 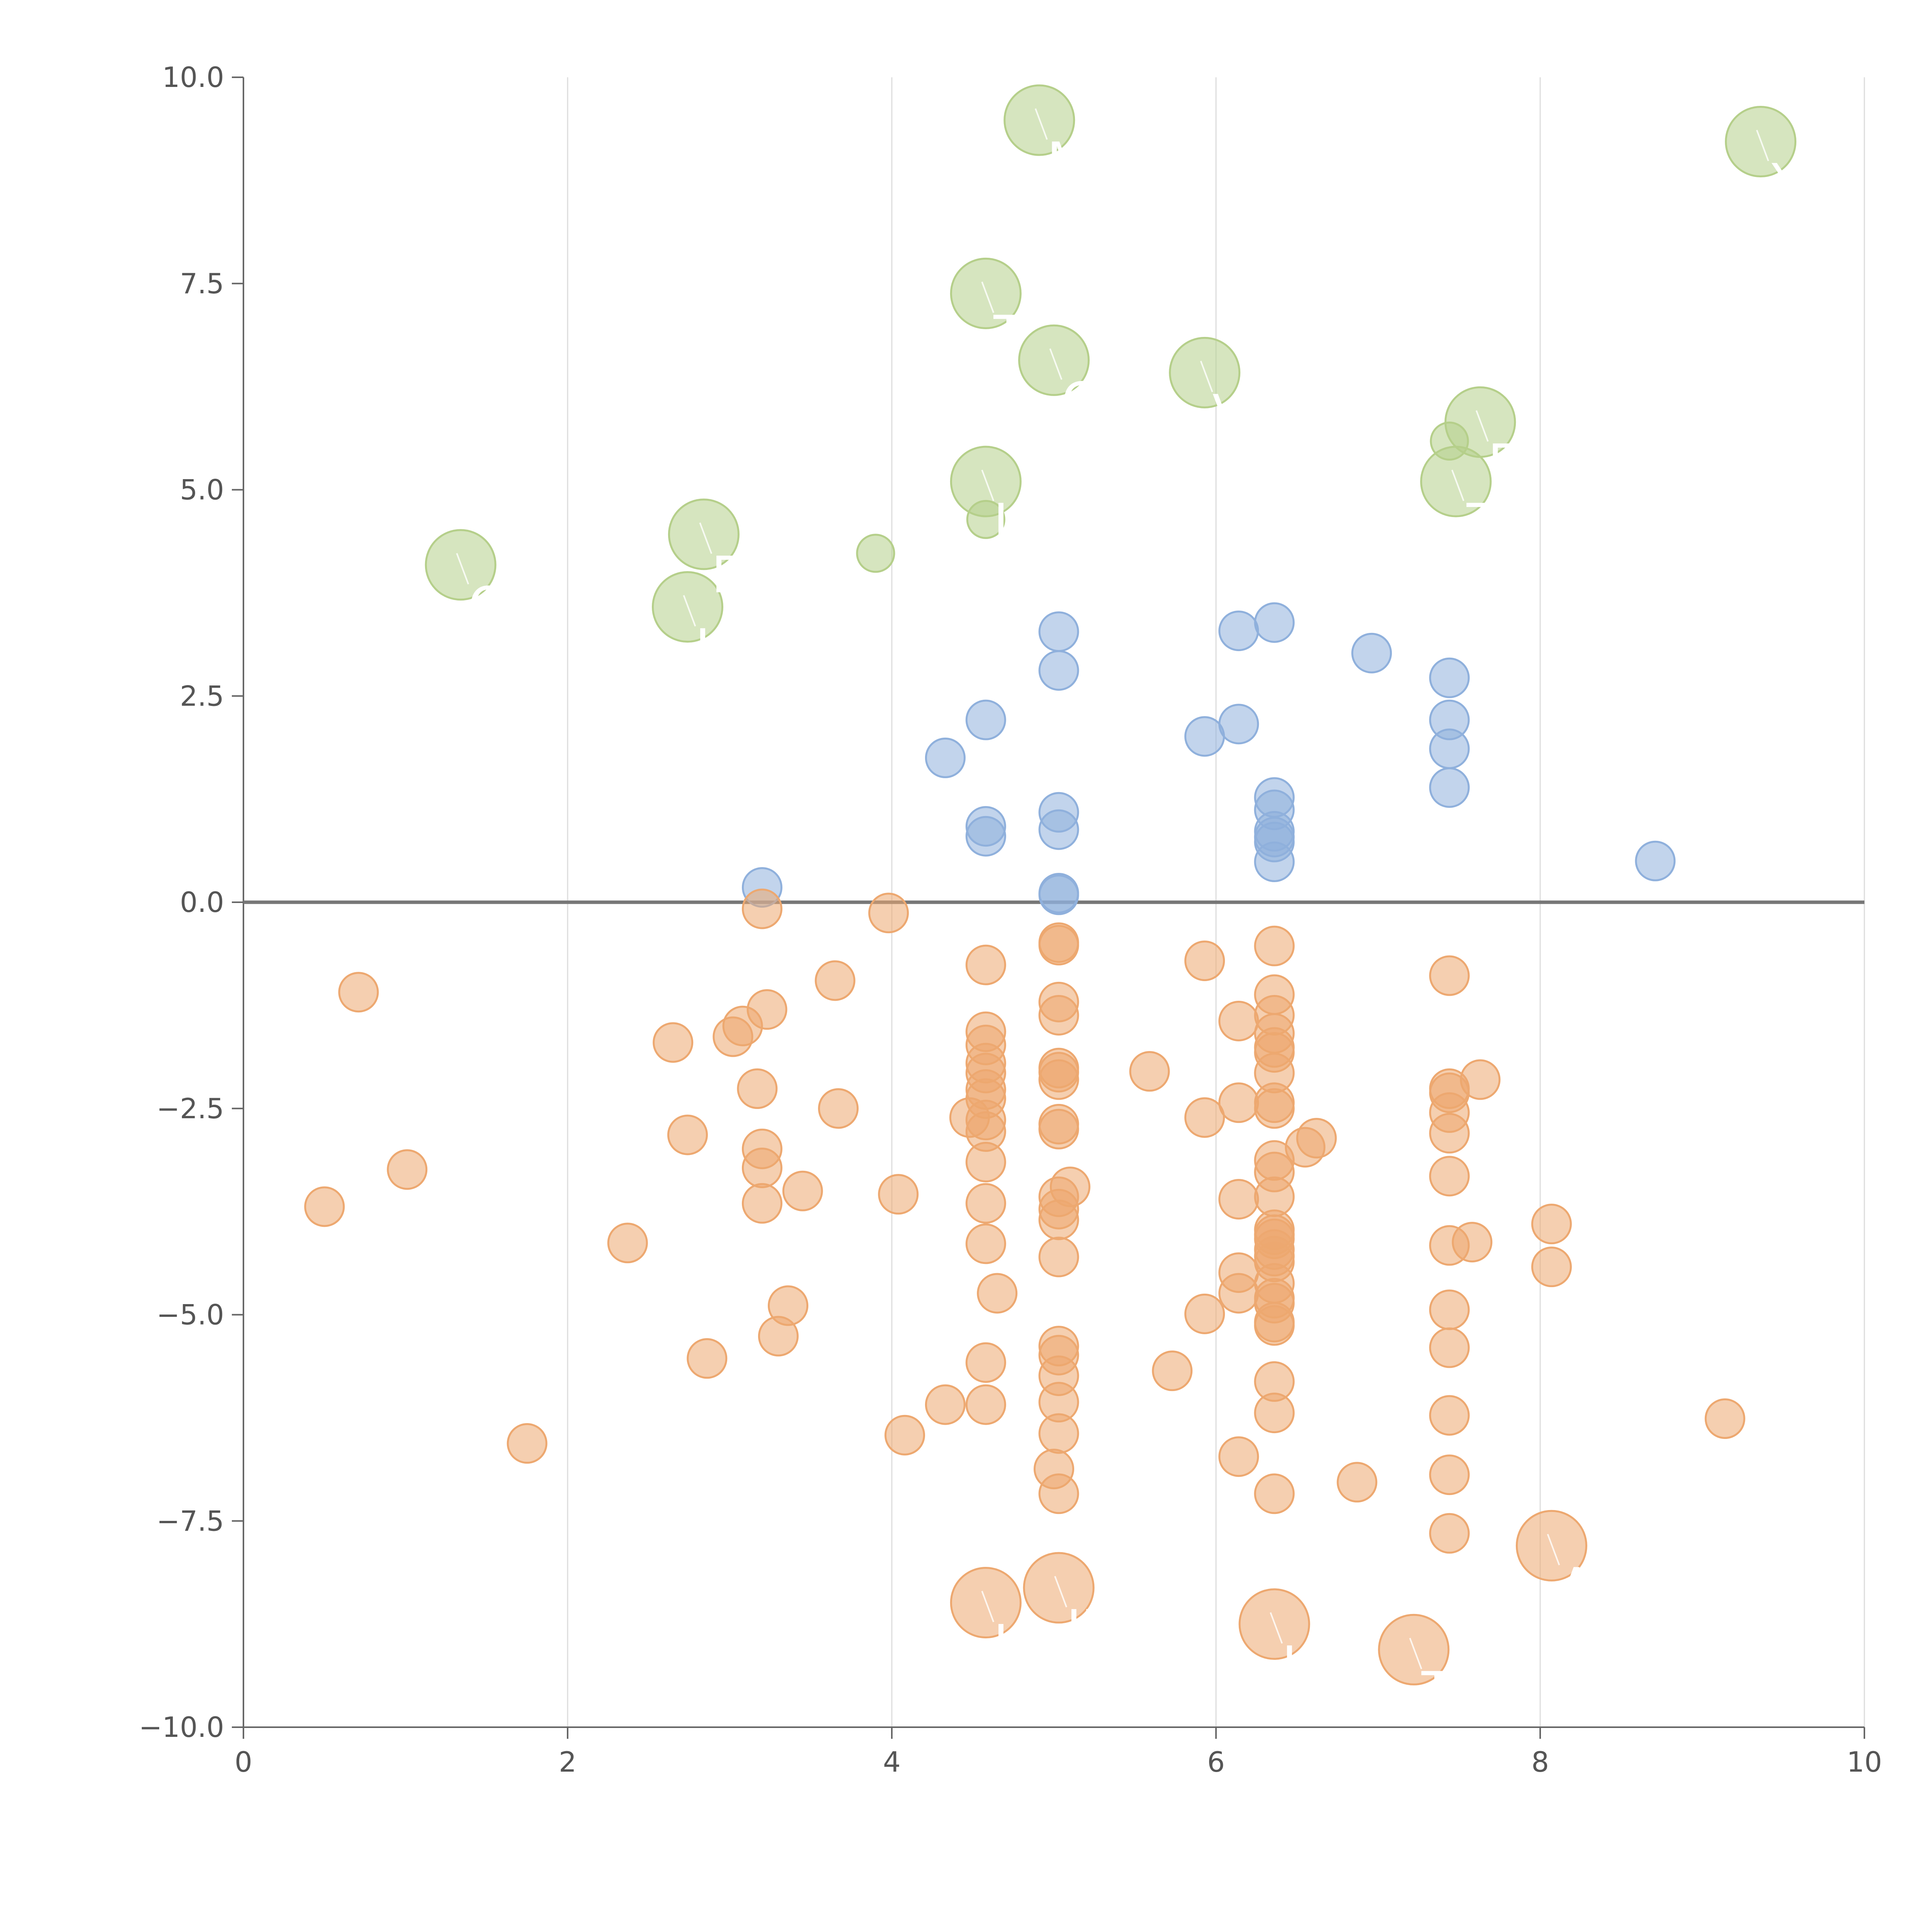 I want to click on annotation-label: Z, so click(x=1481, y=522).